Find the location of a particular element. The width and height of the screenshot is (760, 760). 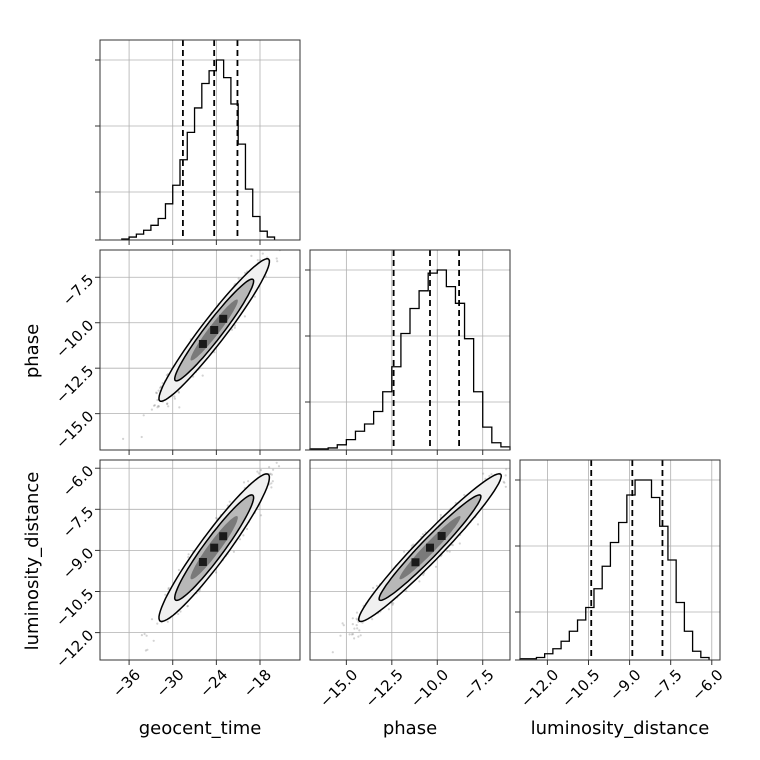

xtick-label-geocent-time-3: −18 is located at coordinates (257, 683).